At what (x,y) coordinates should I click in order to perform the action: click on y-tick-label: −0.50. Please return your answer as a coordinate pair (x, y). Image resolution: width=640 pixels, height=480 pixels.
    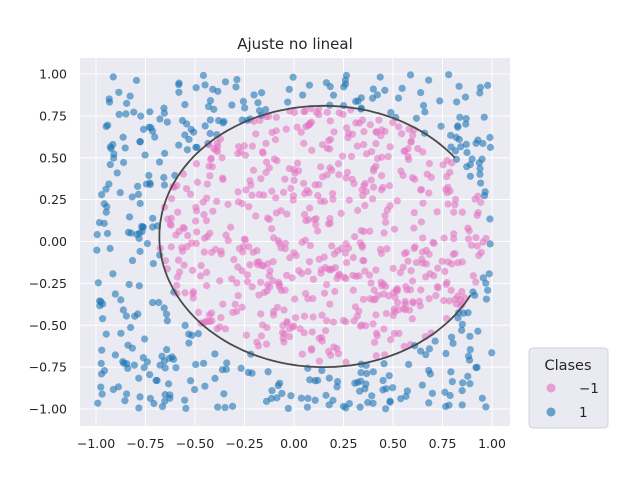
    Looking at the image, I should click on (48, 325).